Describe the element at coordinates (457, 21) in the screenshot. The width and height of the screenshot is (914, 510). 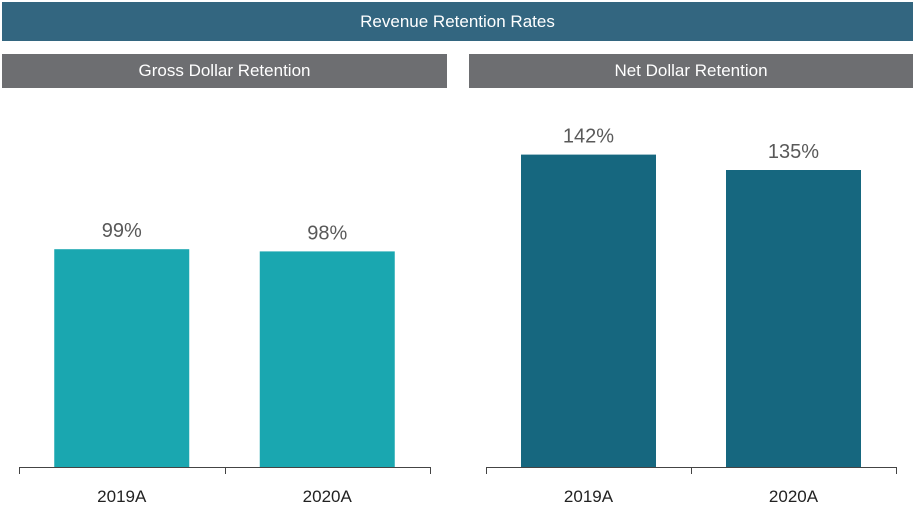
I see `chart-title: Revenue Retention Rates` at that location.